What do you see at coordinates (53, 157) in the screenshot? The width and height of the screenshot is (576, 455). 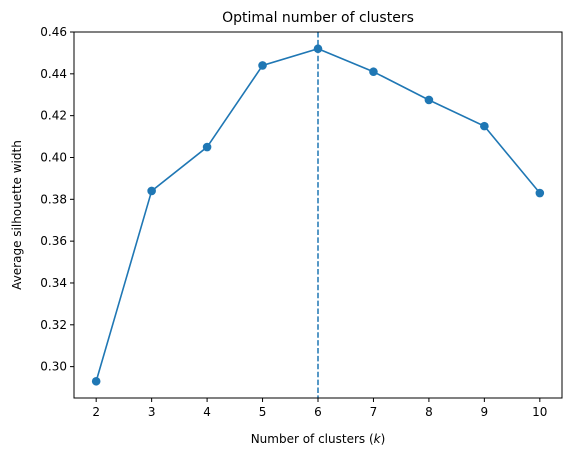 I see `y-tick-label: 0.40` at bounding box center [53, 157].